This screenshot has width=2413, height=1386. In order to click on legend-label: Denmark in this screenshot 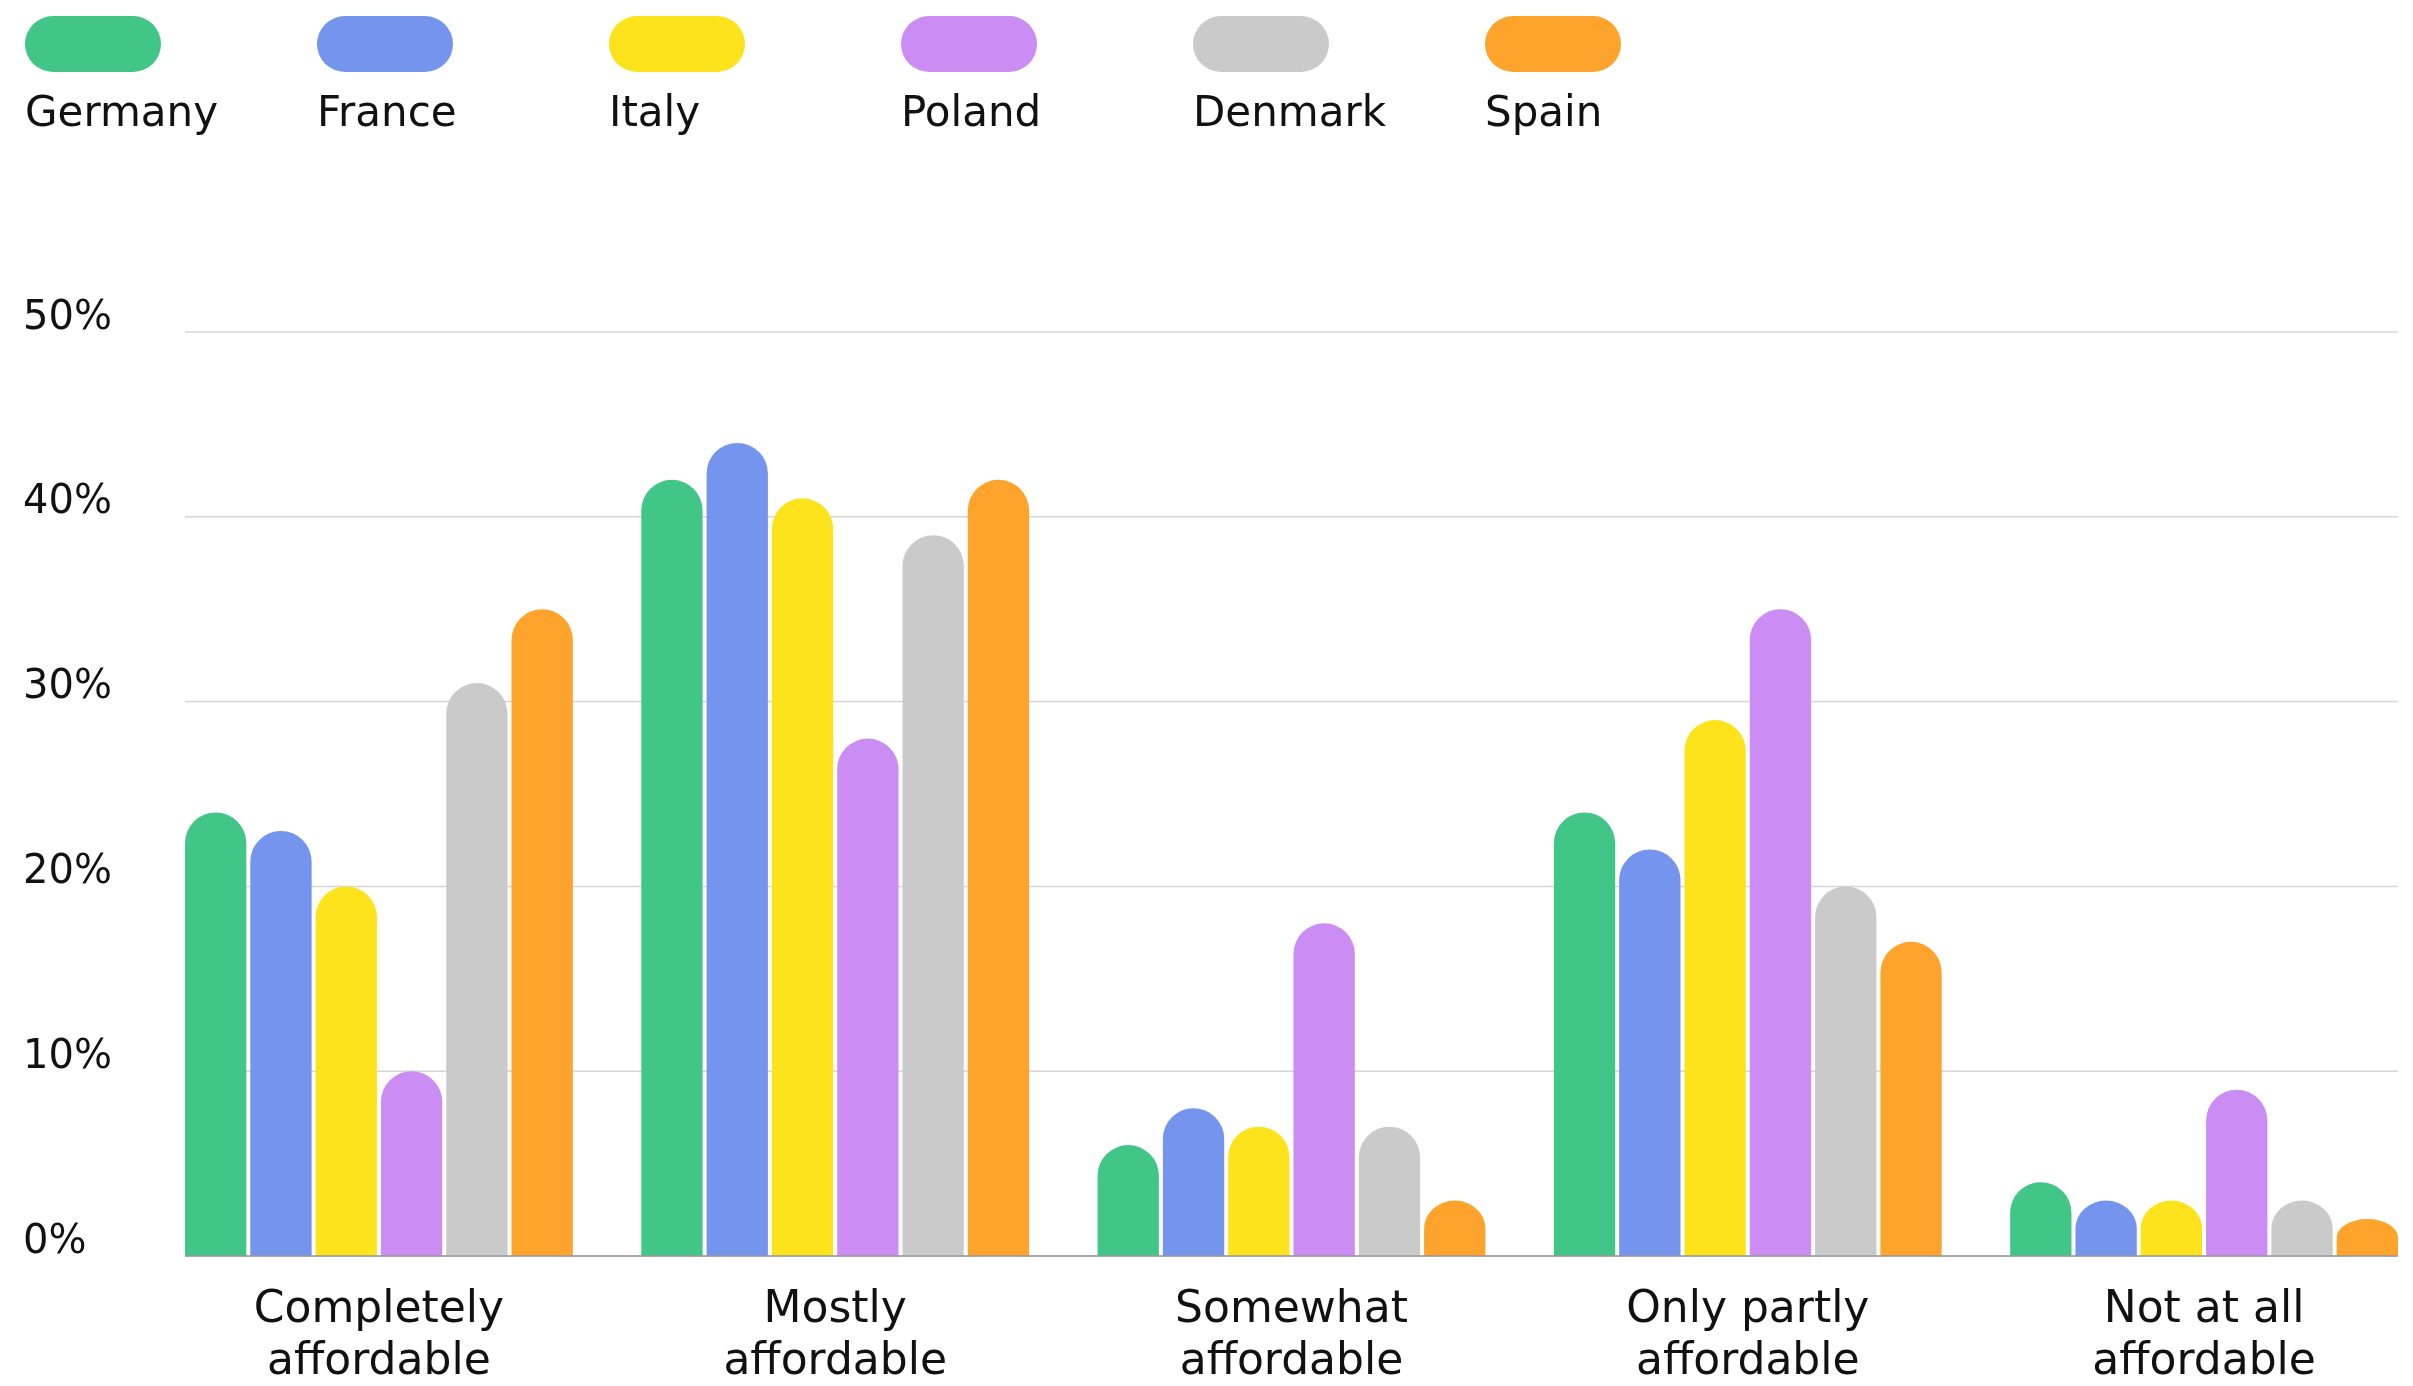, I will do `click(1290, 111)`.